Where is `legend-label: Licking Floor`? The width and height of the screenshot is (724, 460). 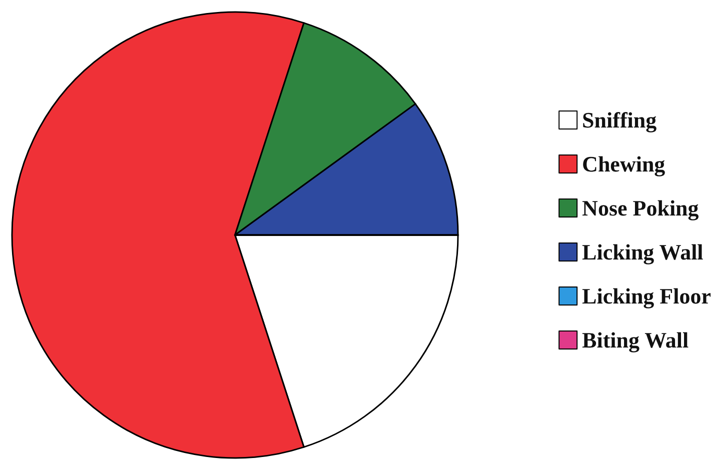 legend-label: Licking Floor is located at coordinates (647, 296).